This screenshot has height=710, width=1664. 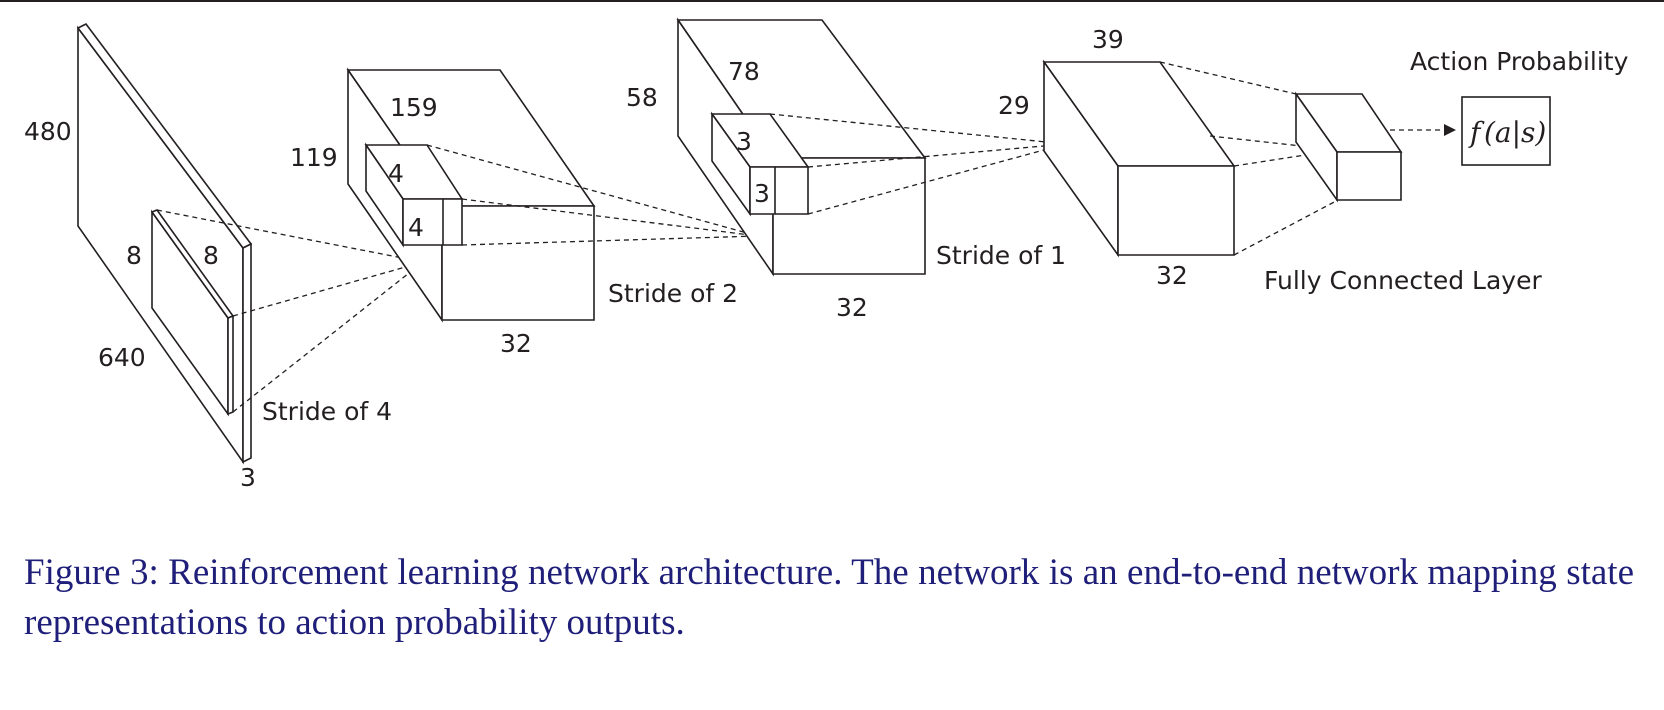 I want to click on conv3-volume, so click(x=1139, y=158).